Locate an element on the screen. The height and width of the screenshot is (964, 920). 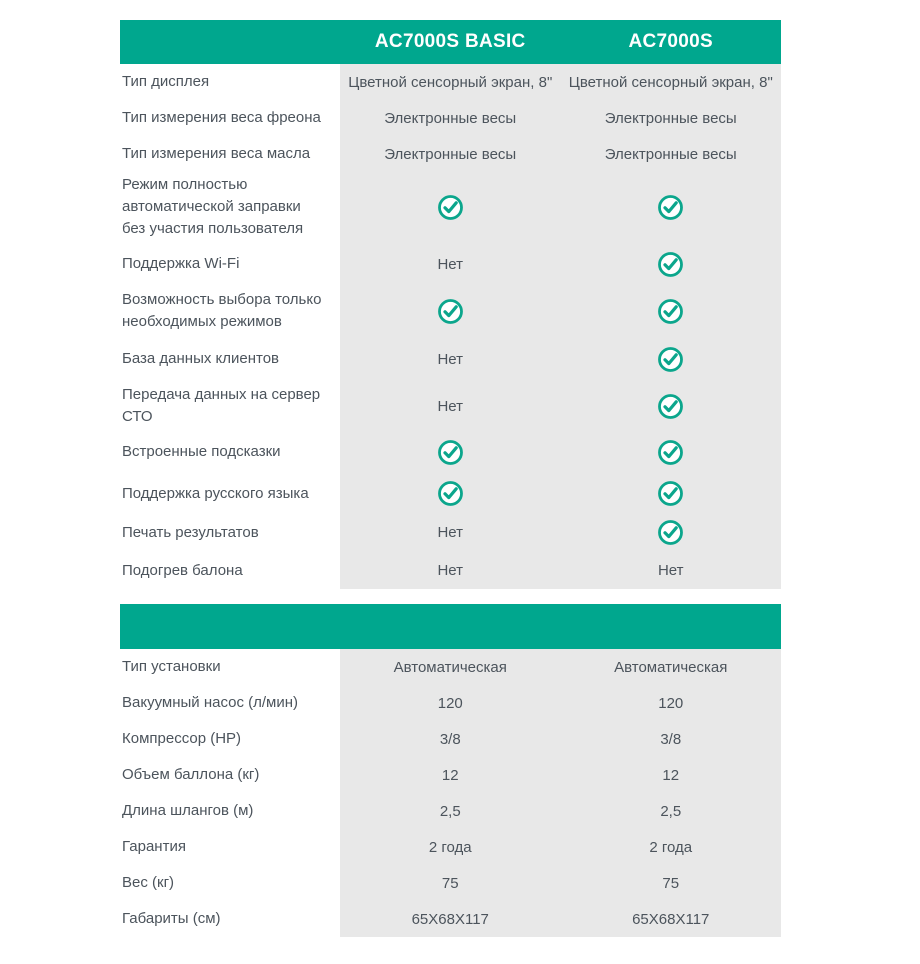
row-label: Тип дисплея is located at coordinates (230, 82).